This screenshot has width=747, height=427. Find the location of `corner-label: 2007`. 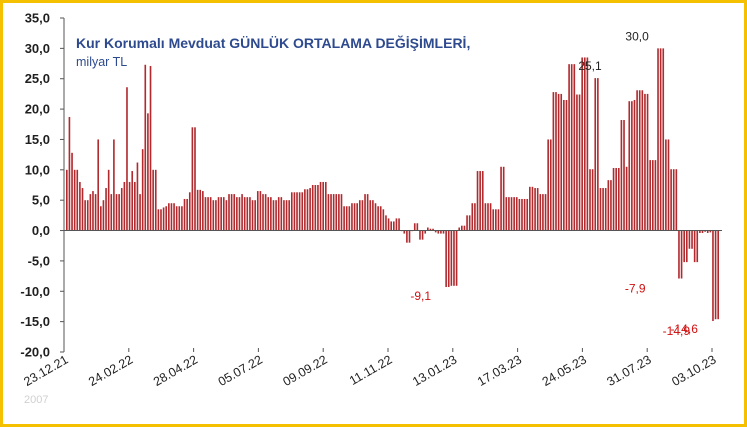

corner-label: 2007 is located at coordinates (36, 400).